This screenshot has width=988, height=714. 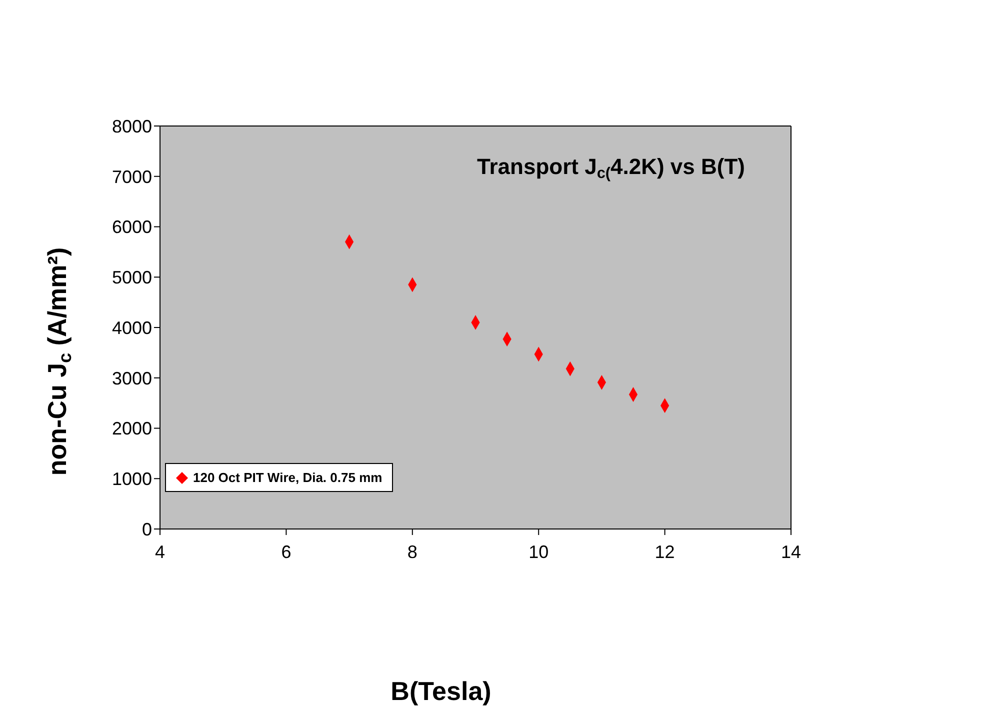 What do you see at coordinates (132, 176) in the screenshot?
I see `y-tick-label: 7000` at bounding box center [132, 176].